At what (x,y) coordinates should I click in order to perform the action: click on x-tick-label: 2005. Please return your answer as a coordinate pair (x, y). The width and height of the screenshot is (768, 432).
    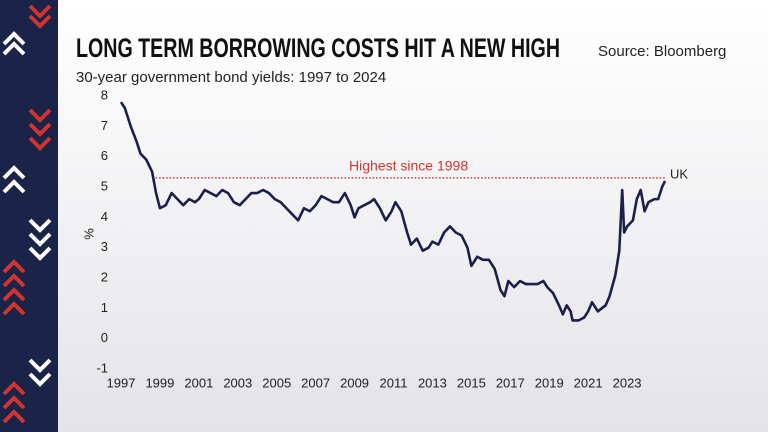
    Looking at the image, I should click on (276, 382).